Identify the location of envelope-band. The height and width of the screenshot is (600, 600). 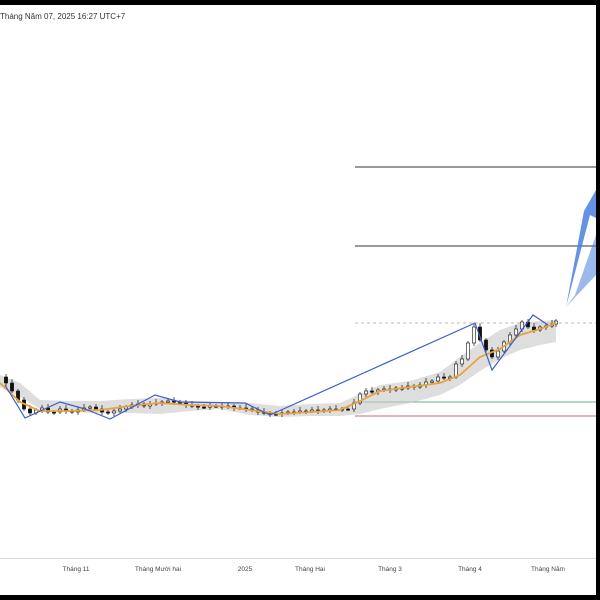
(278, 368).